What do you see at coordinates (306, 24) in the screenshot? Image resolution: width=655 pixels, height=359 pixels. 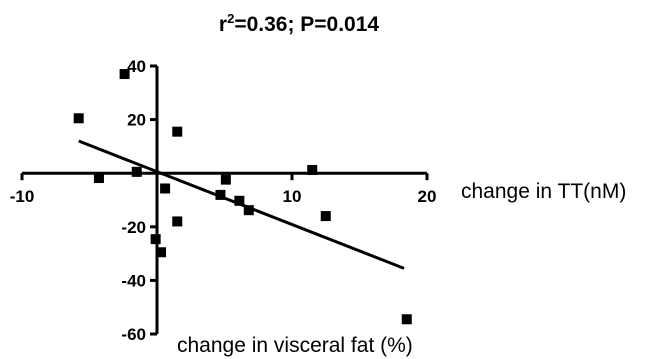 I see `chart-title-rest: =0.36; P=0.014` at bounding box center [306, 24].